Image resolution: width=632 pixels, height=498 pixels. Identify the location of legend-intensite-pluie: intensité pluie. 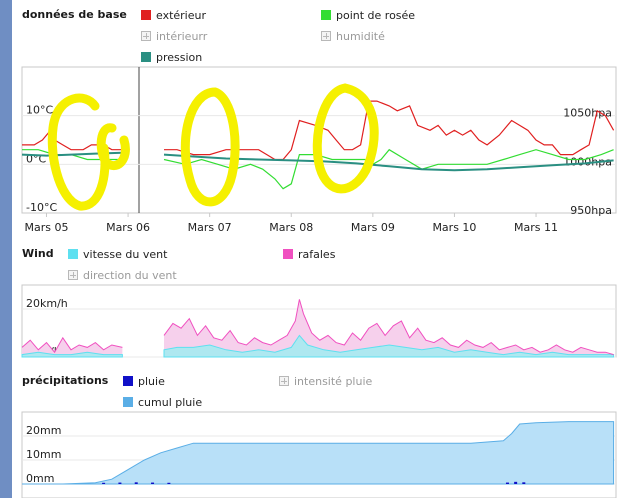
(325, 381).